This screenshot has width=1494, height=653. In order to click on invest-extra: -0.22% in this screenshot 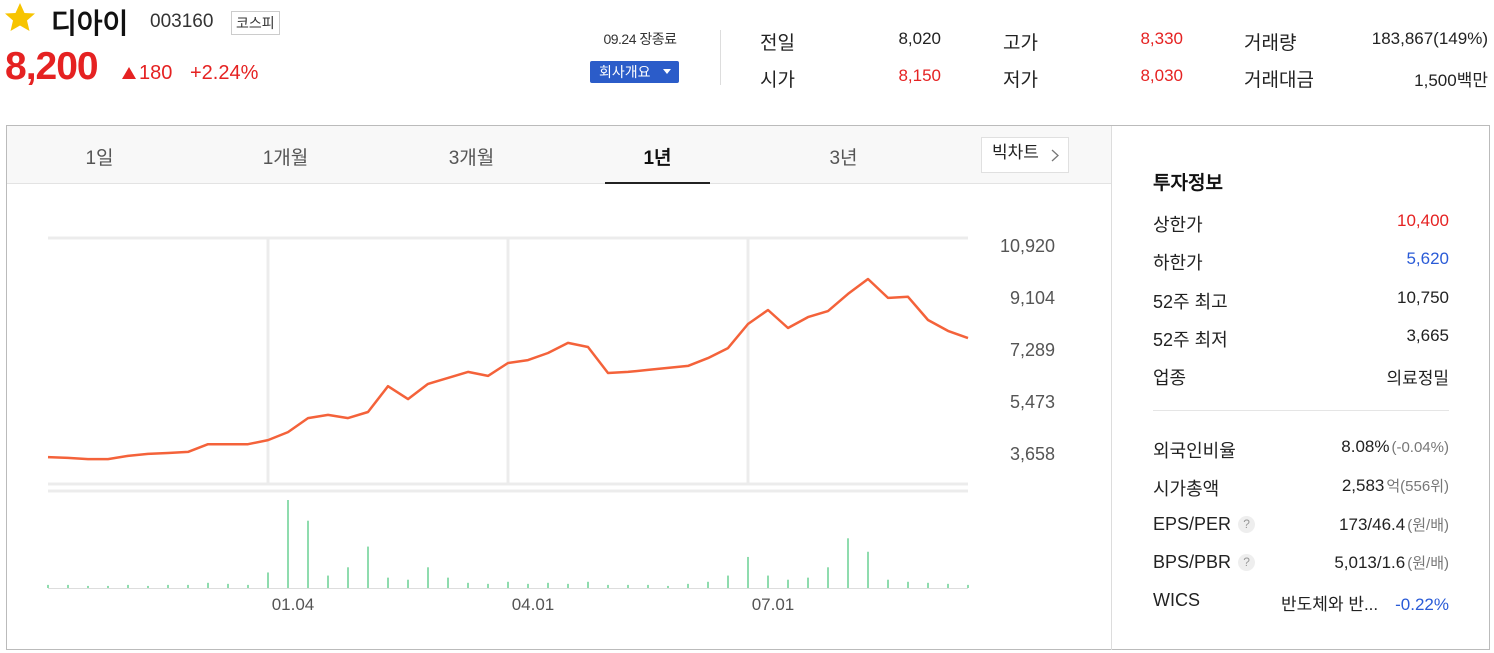, I will do `click(1422, 605)`.